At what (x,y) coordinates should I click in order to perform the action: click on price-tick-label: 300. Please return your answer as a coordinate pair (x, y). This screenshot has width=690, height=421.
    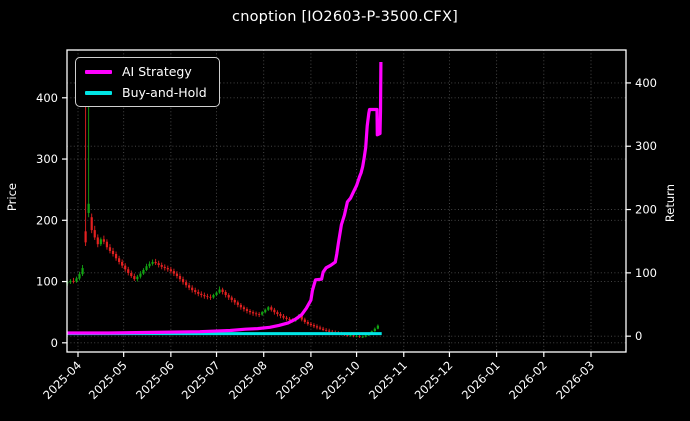
    Looking at the image, I should click on (47, 159).